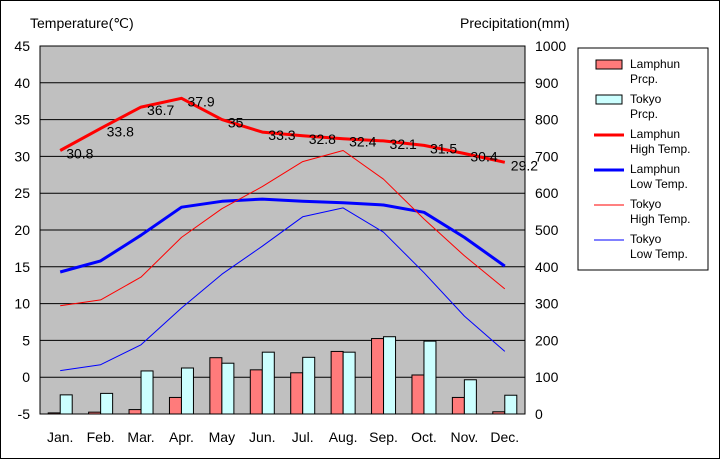 This screenshot has width=720, height=460. I want to click on x-tick-label: Jul., so click(303, 437).